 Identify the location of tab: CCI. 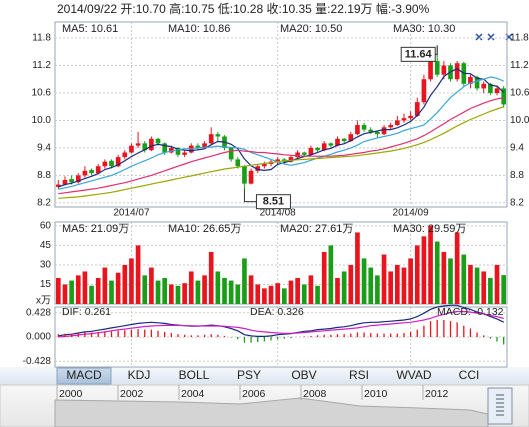
(469, 376).